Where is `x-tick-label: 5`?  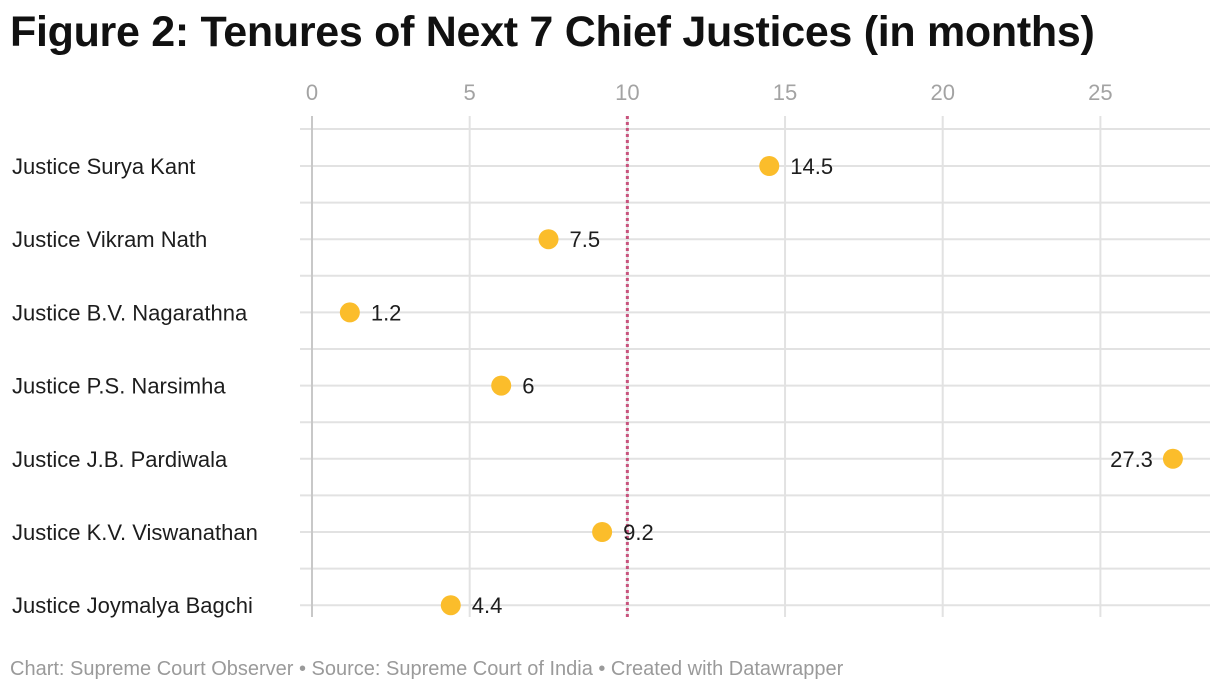 x-tick-label: 5 is located at coordinates (470, 92).